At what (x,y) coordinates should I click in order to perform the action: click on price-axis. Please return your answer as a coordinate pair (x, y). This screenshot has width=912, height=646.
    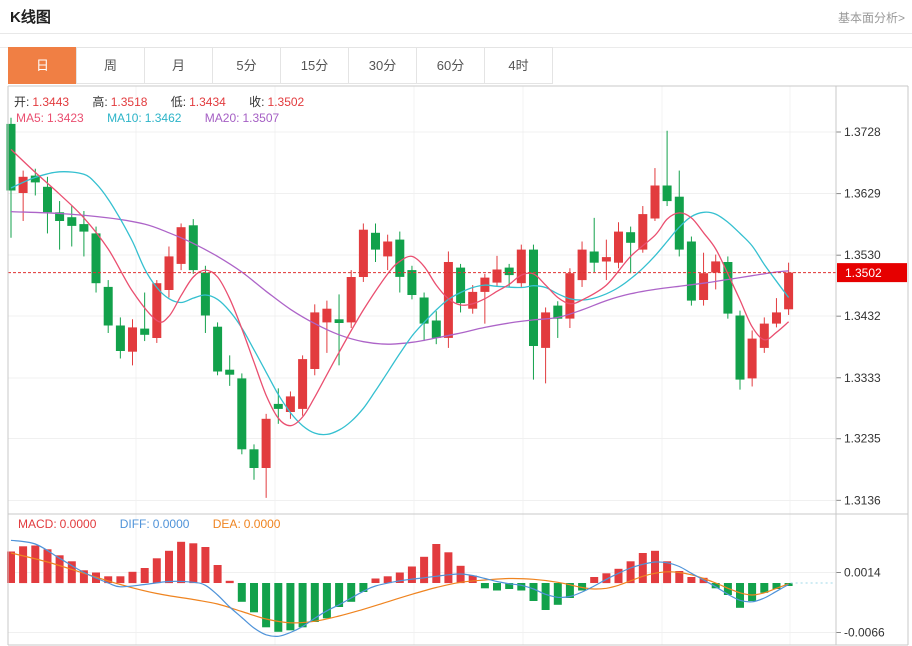
    Looking at the image, I should click on (838, 316).